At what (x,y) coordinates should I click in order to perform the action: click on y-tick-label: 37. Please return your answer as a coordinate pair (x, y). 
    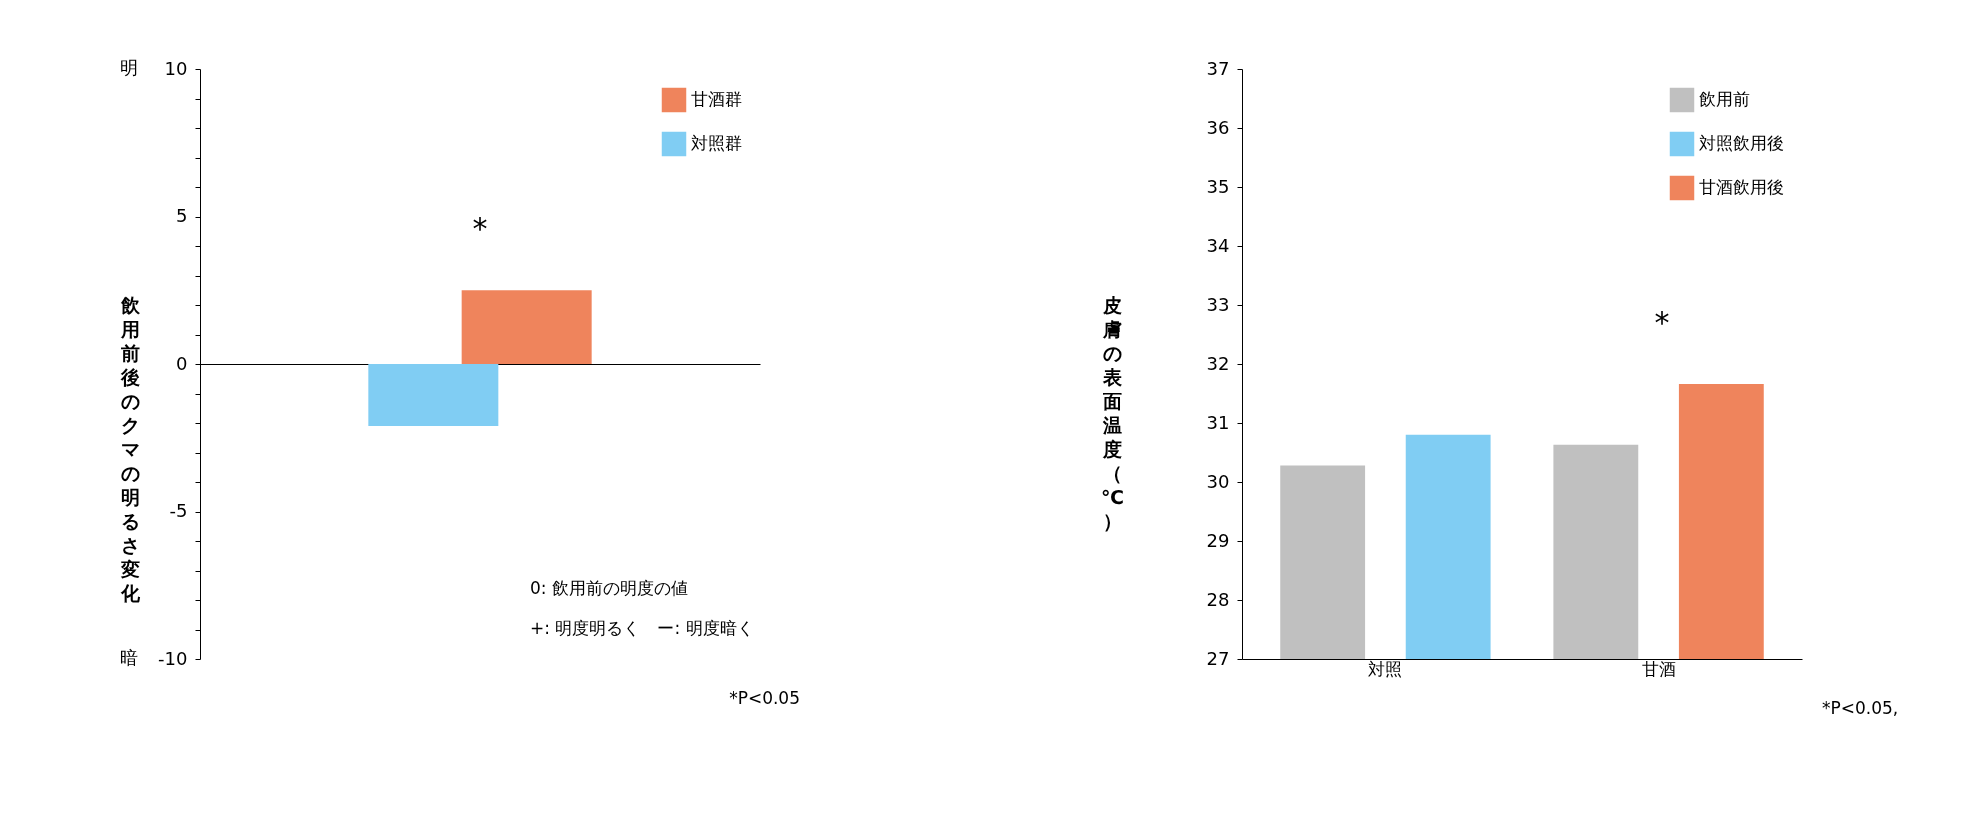
    Looking at the image, I should click on (1218, 68).